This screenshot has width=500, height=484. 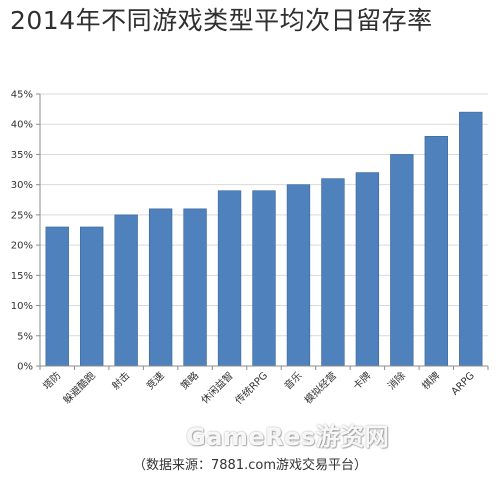 What do you see at coordinates (22, 215) in the screenshot?
I see `y-tick-label: 25%` at bounding box center [22, 215].